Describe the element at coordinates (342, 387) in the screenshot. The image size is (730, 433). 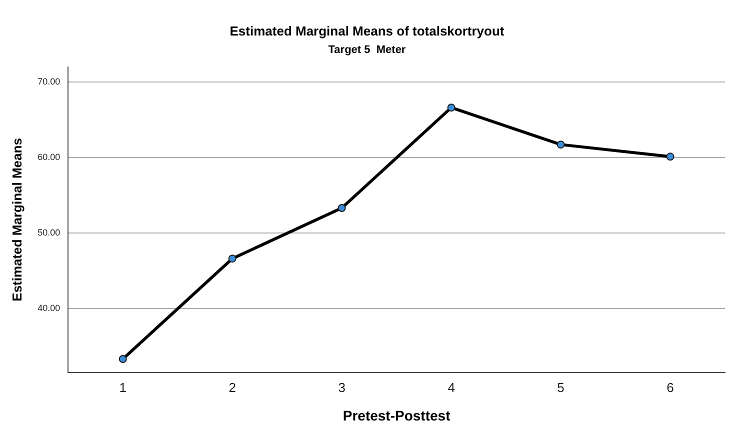
I see `x-tick-label: 3` at that location.